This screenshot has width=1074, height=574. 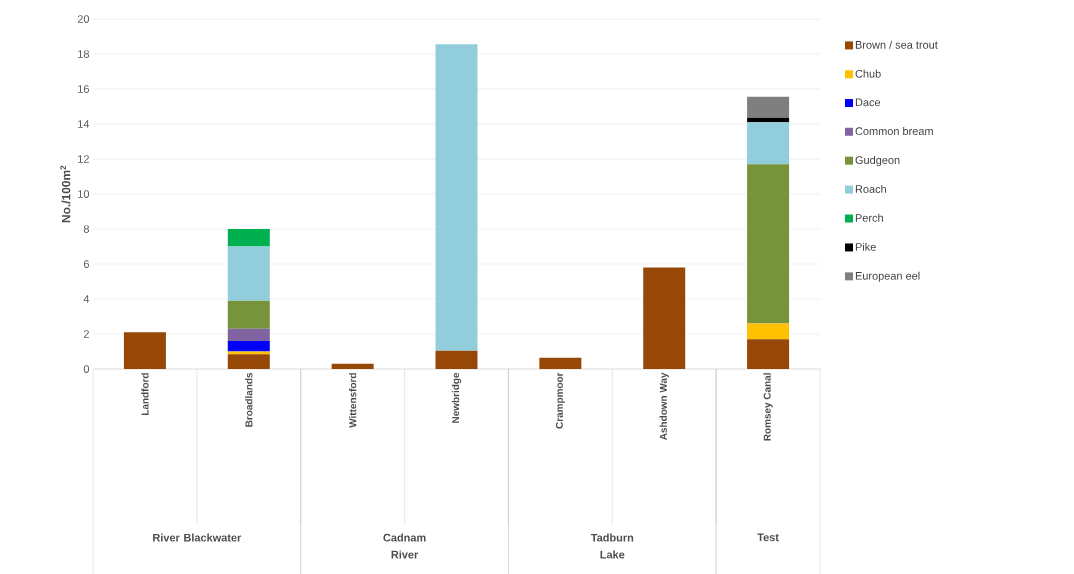 I want to click on legend-label: Pike, so click(x=865, y=246).